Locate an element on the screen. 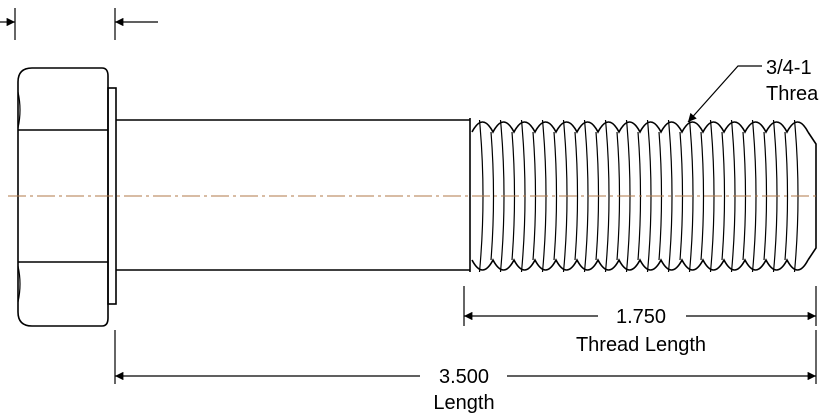 The height and width of the screenshot is (414, 819). thread-bottom-profile is located at coordinates (640, 264).